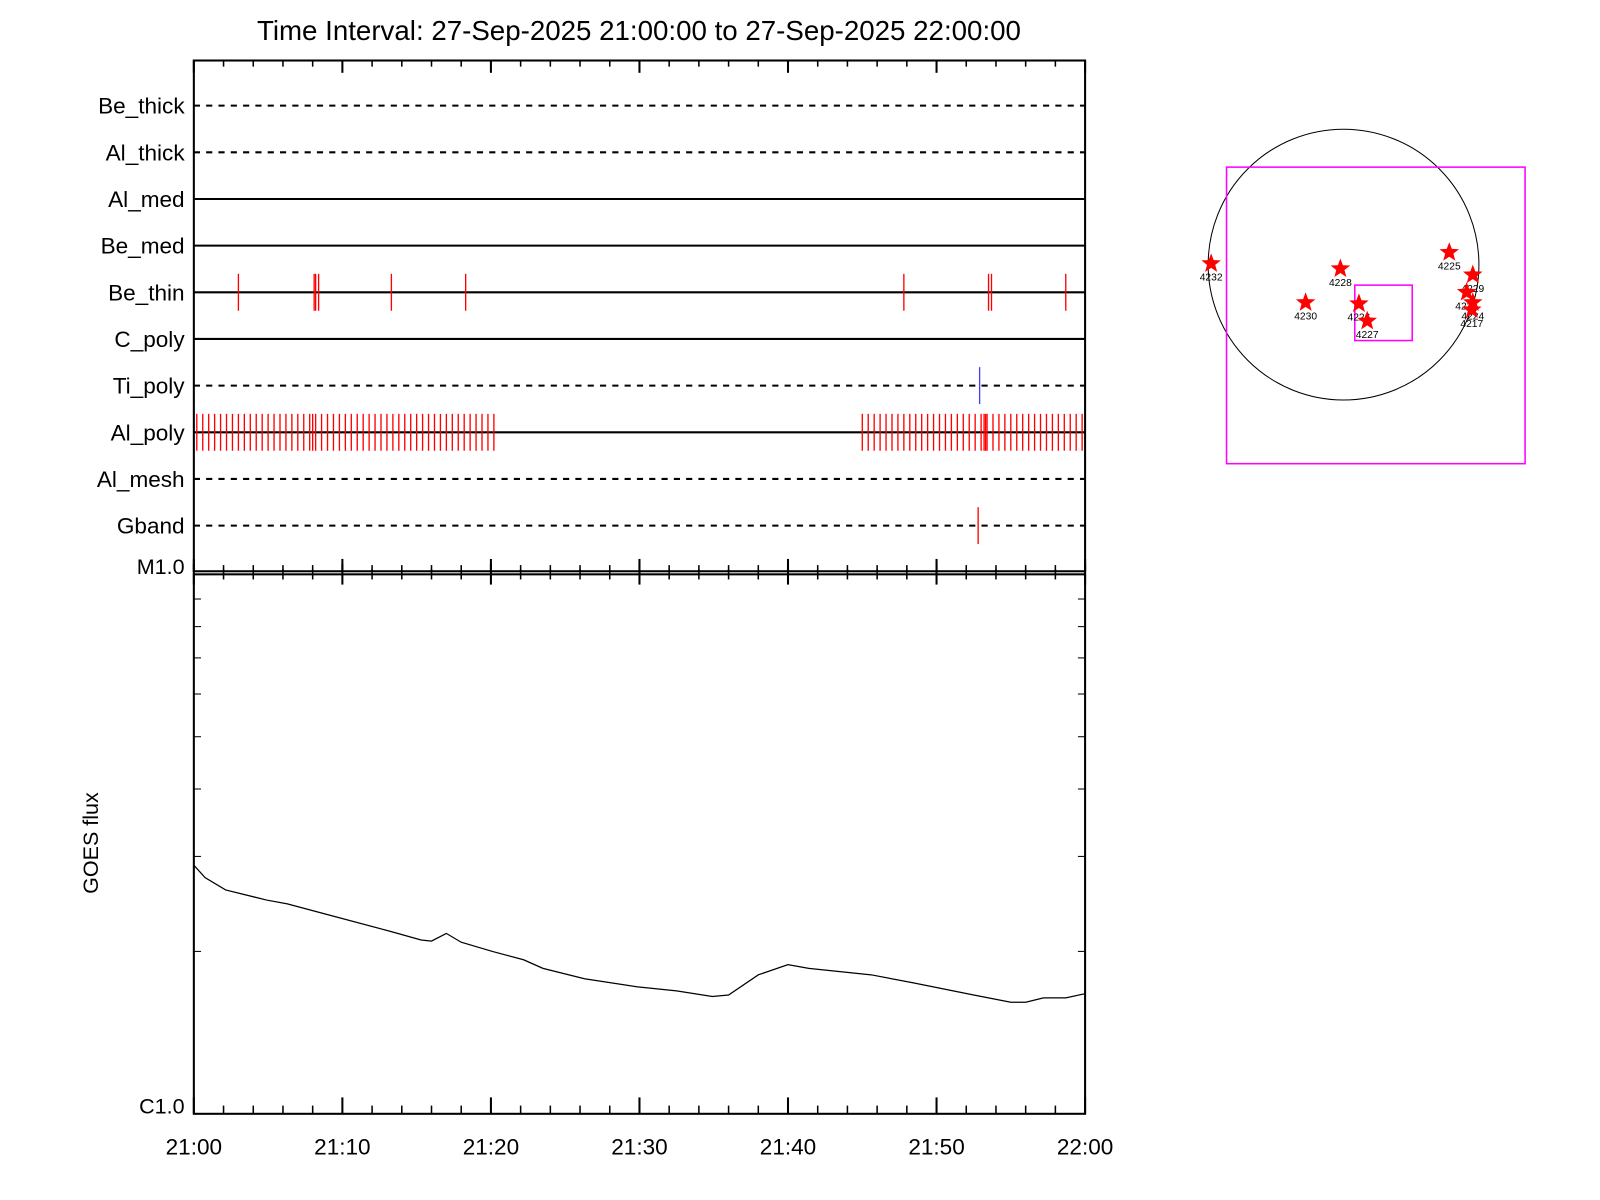  Describe the element at coordinates (639, 933) in the screenshot. I see `flux-line` at that location.